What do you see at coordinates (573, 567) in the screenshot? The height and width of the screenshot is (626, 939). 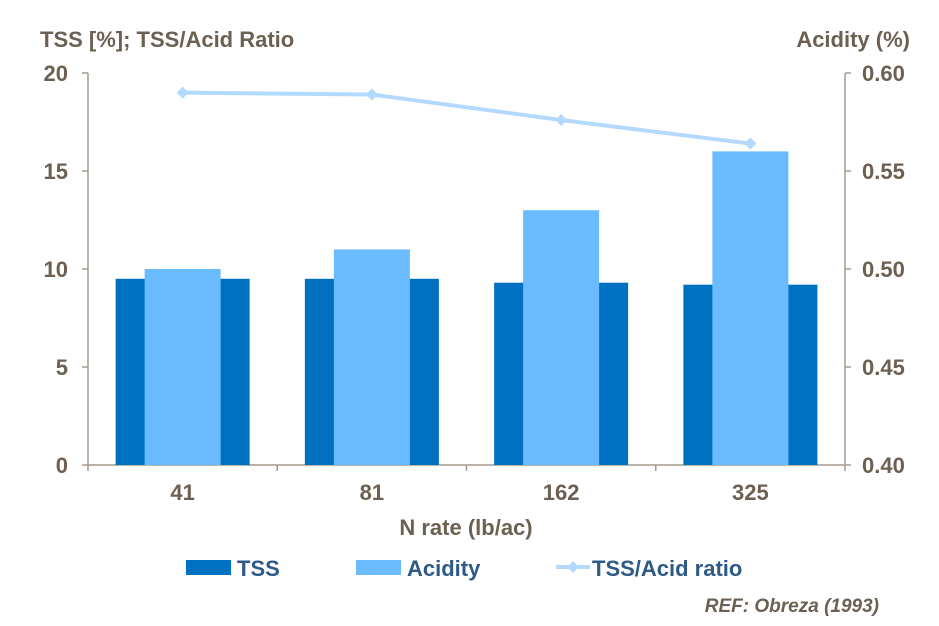 I see `legend-swatch-ratio-marker` at bounding box center [573, 567].